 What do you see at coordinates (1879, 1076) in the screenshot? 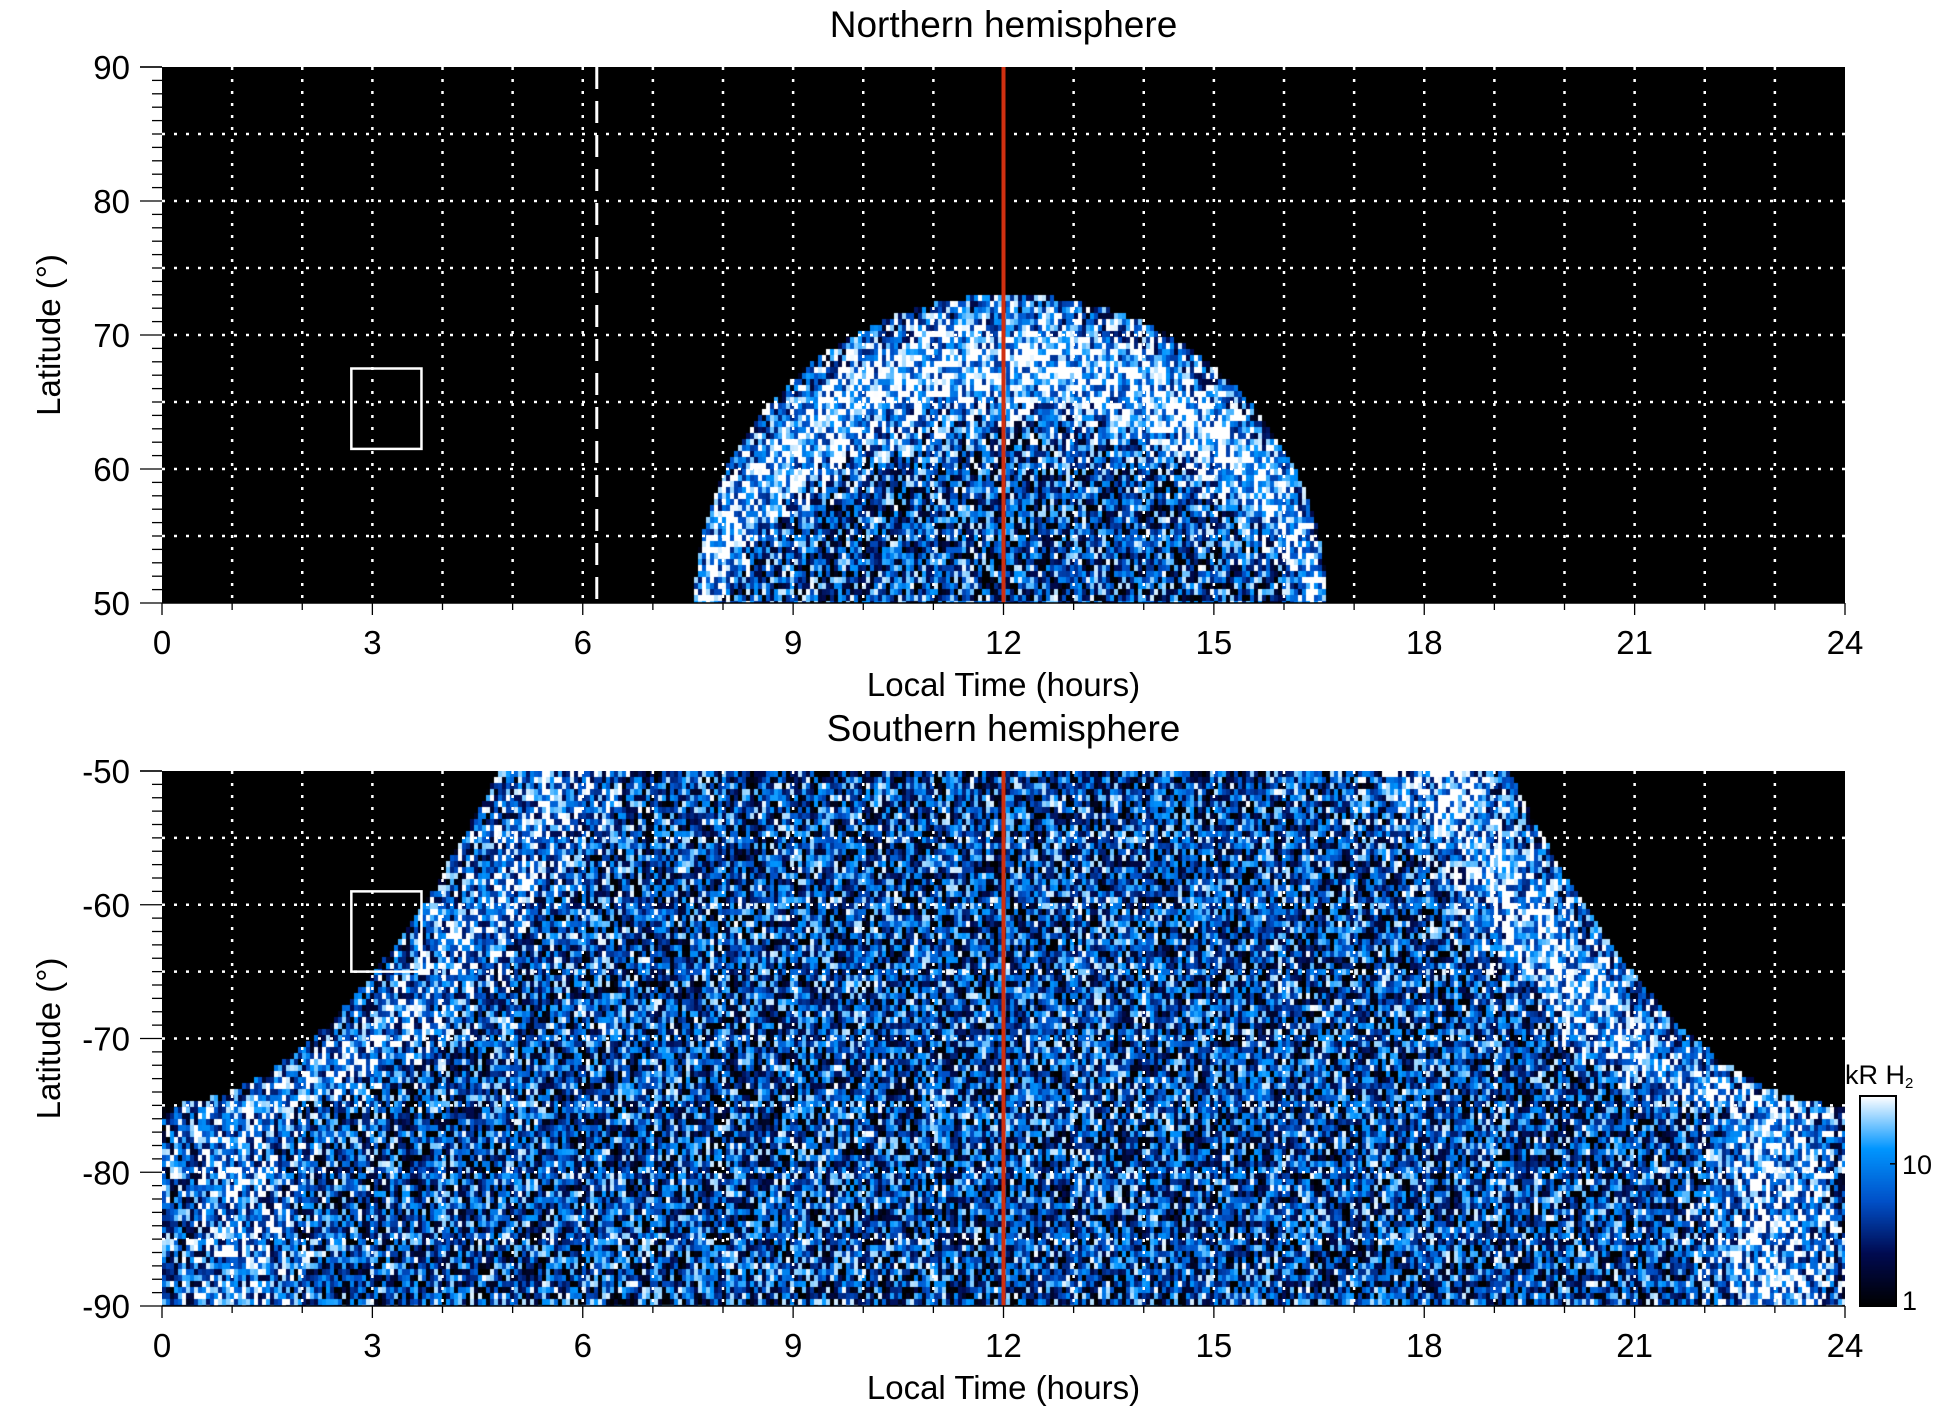
I see `colorbar-label: kR H2` at bounding box center [1879, 1076].